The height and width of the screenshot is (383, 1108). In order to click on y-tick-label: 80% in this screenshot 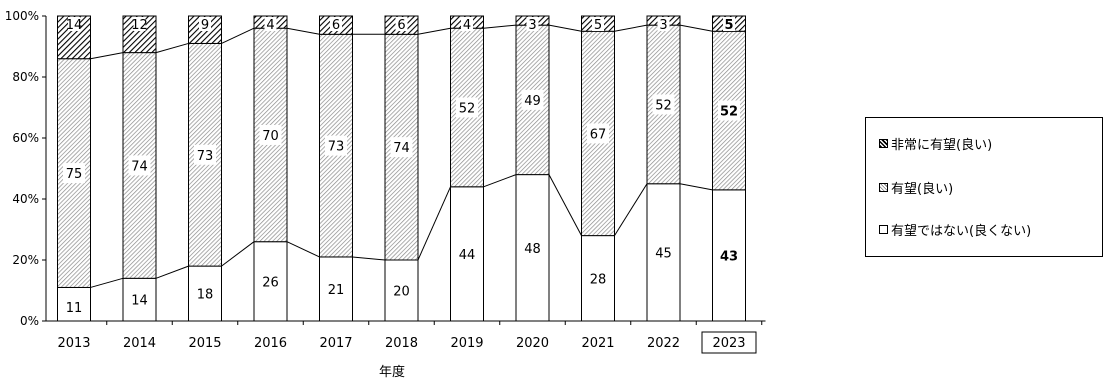, I will do `click(25, 77)`.